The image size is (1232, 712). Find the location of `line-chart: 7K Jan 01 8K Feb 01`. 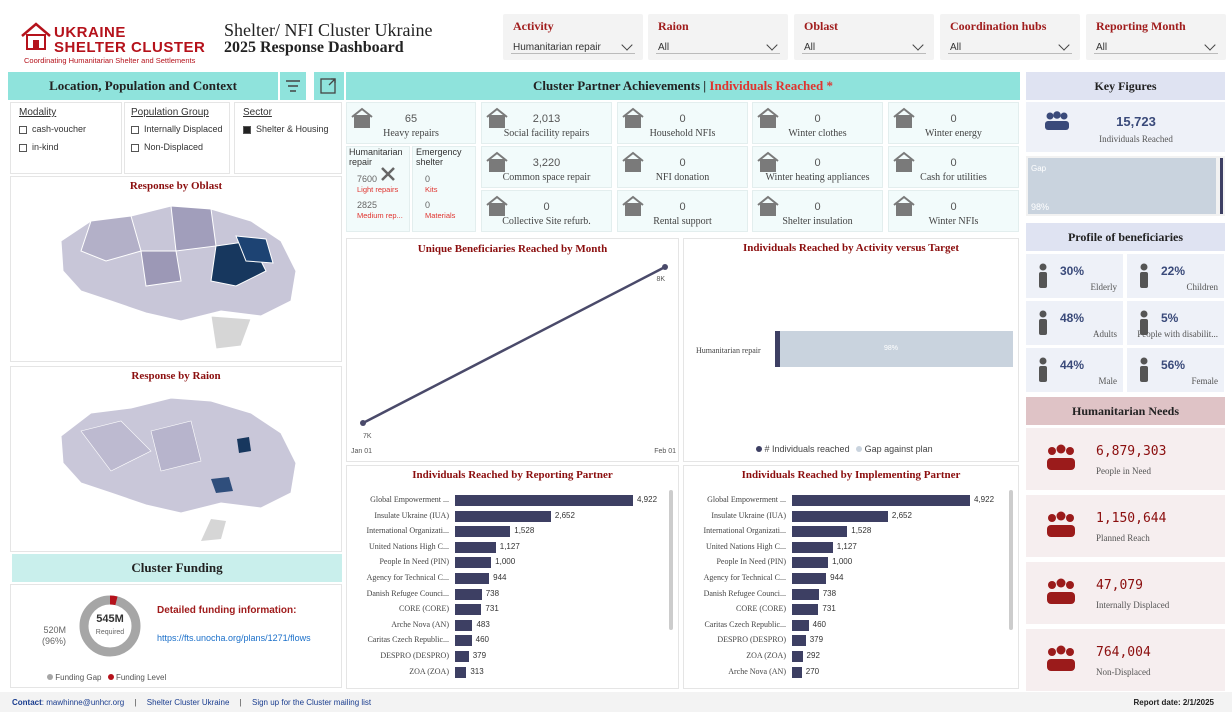

line-chart: 7K Jan 01 8K Feb 01 is located at coordinates (513, 360).